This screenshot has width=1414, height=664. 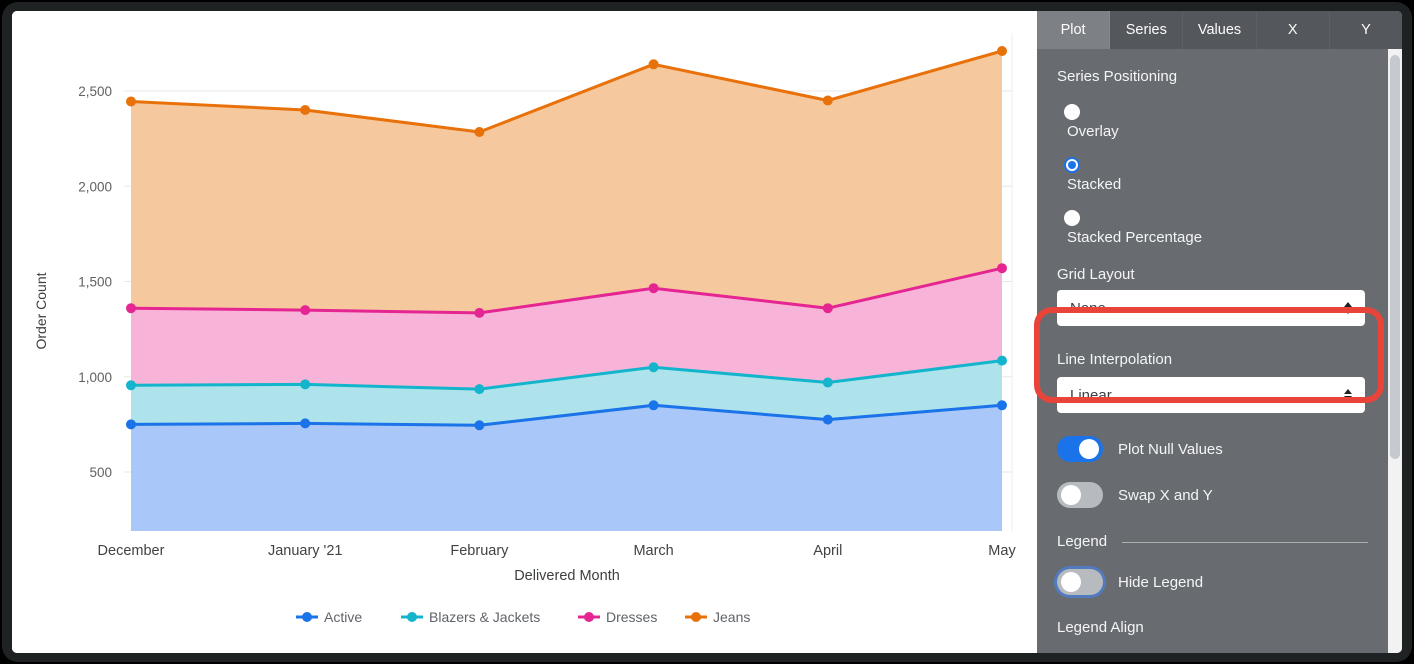 What do you see at coordinates (1072, 165) in the screenshot?
I see `radio-selected-icon` at bounding box center [1072, 165].